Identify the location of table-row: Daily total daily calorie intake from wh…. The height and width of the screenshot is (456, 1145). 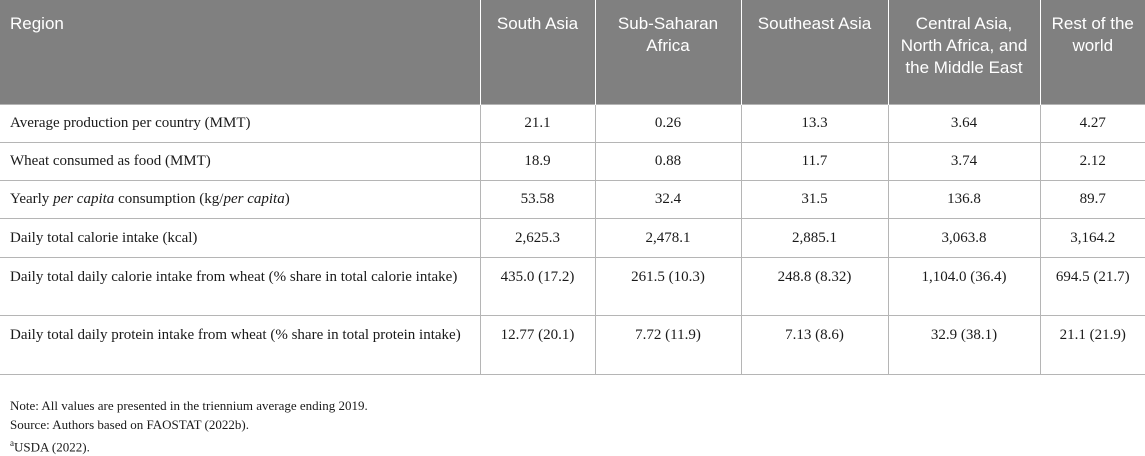
(572, 286).